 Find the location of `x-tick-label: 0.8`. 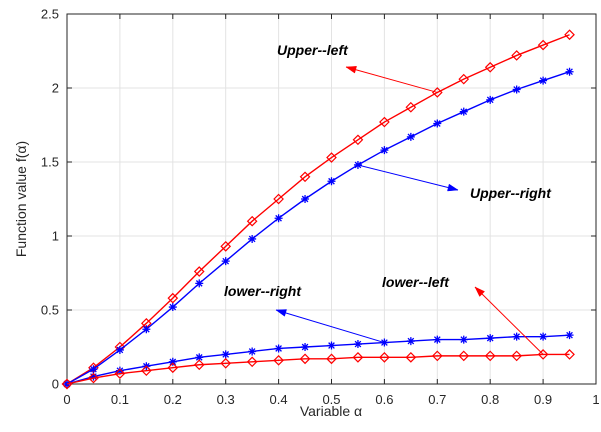

x-tick-label: 0.8 is located at coordinates (490, 399).